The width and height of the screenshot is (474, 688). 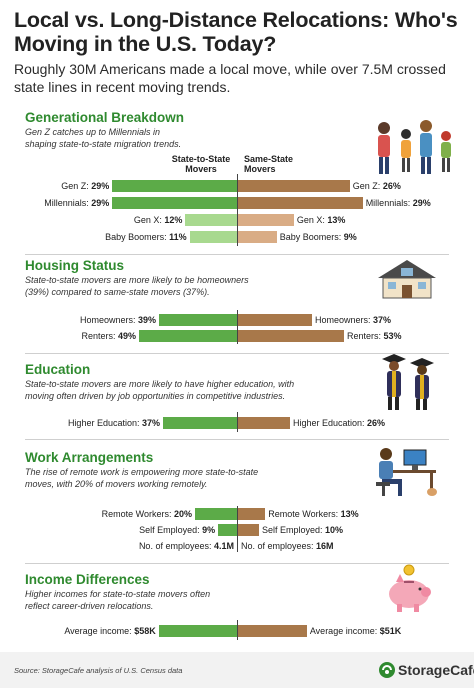 I want to click on label-left-remote-workers: Remote Workers: 20%, so click(x=147, y=514).